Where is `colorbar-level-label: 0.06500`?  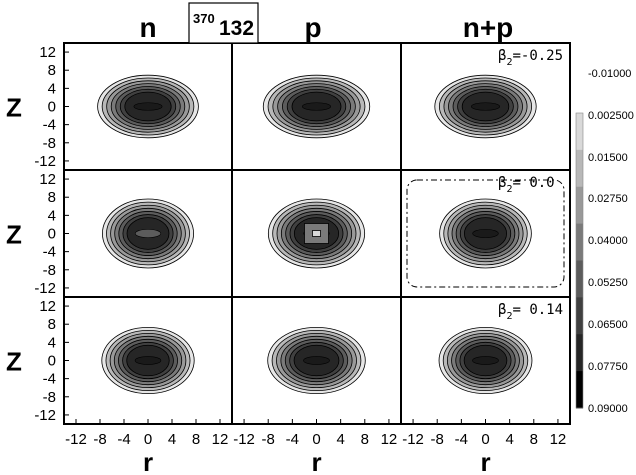
colorbar-level-label: 0.06500 is located at coordinates (608, 325).